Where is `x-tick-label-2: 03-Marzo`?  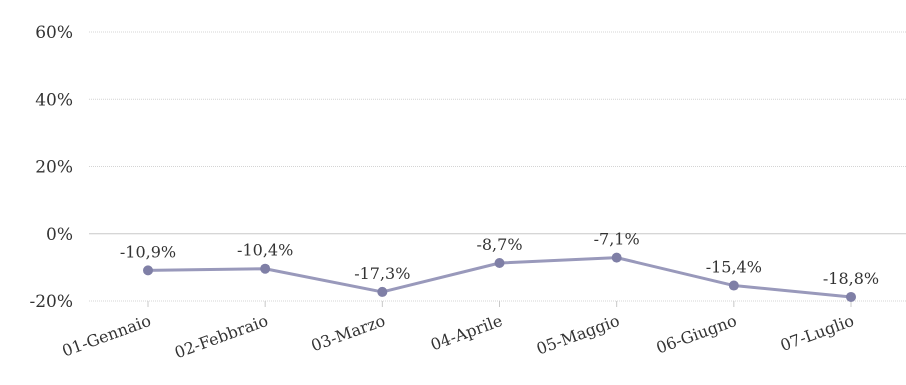 x-tick-label-2: 03-Marzo is located at coordinates (347, 333).